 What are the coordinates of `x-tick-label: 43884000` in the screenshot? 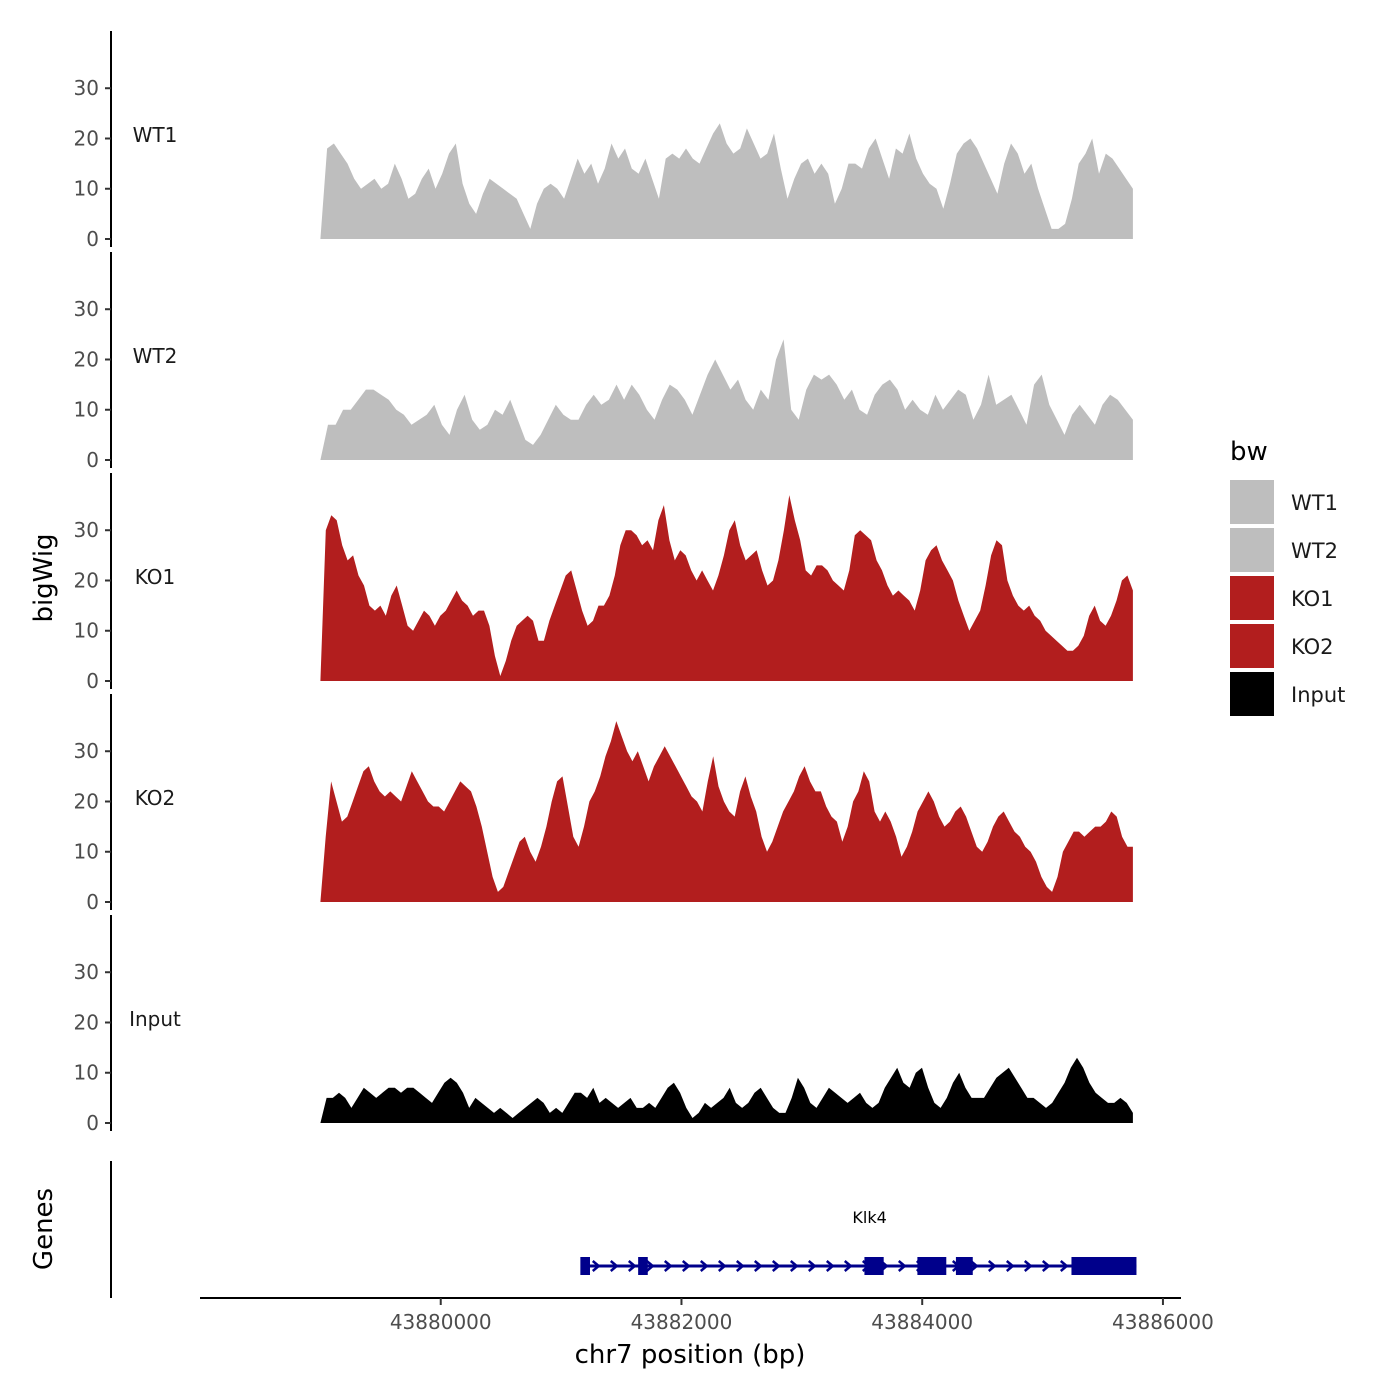 It's located at (922, 1322).